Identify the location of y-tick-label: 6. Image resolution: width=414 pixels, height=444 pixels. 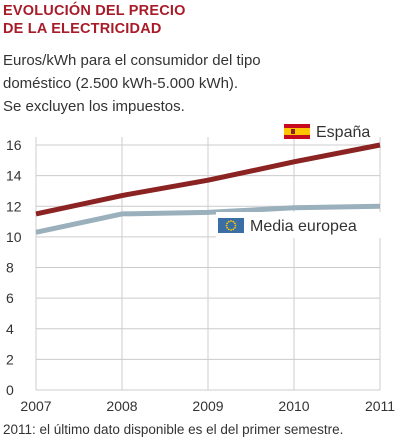
(10, 298).